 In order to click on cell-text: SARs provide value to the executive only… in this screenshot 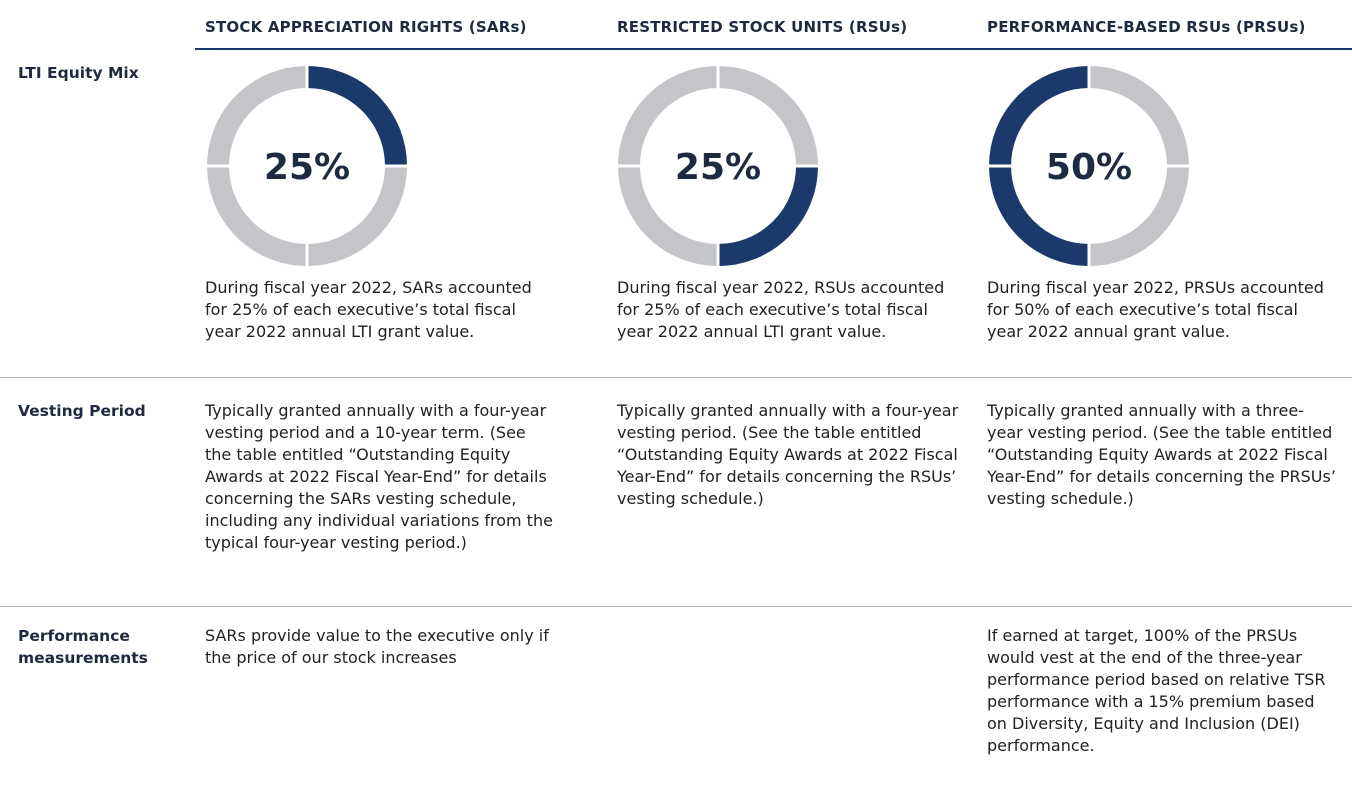, I will do `click(377, 646)`.